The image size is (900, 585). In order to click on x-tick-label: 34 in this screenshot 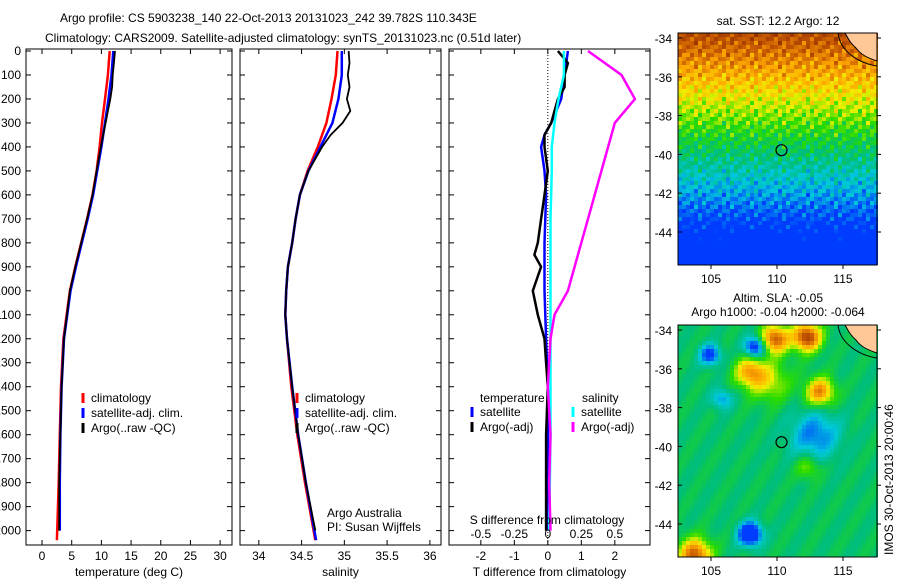, I will do `click(259, 556)`.